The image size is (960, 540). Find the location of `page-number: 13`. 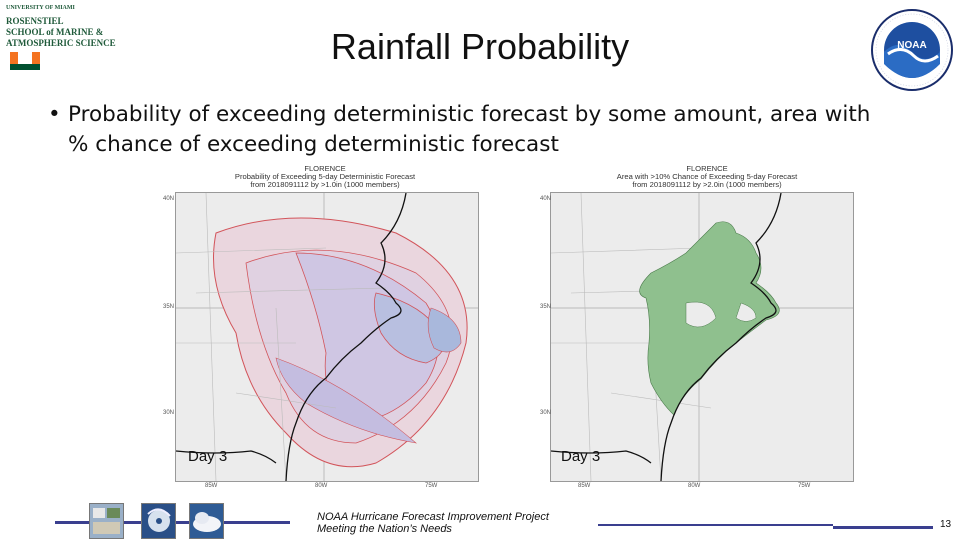

page-number: 13 is located at coordinates (946, 524).